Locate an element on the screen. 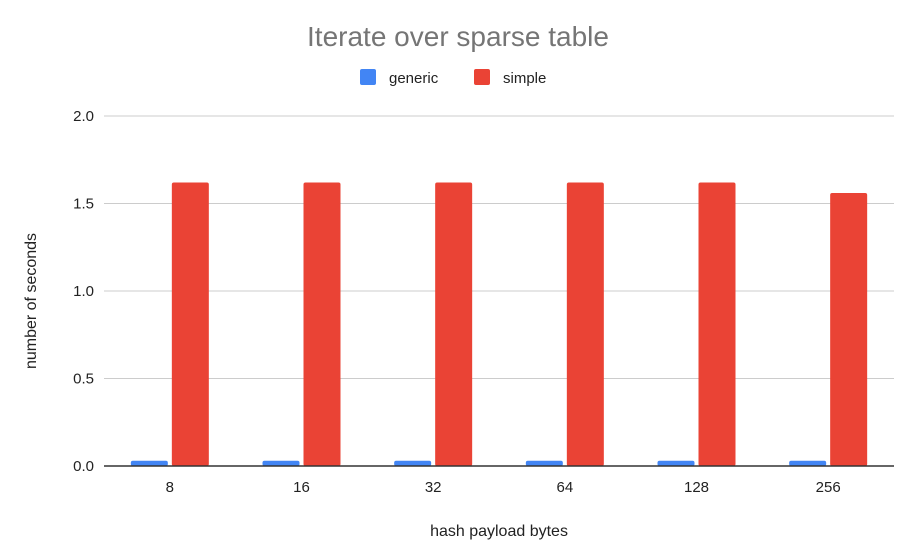  y-tick-label: 0.0 is located at coordinates (83, 466).